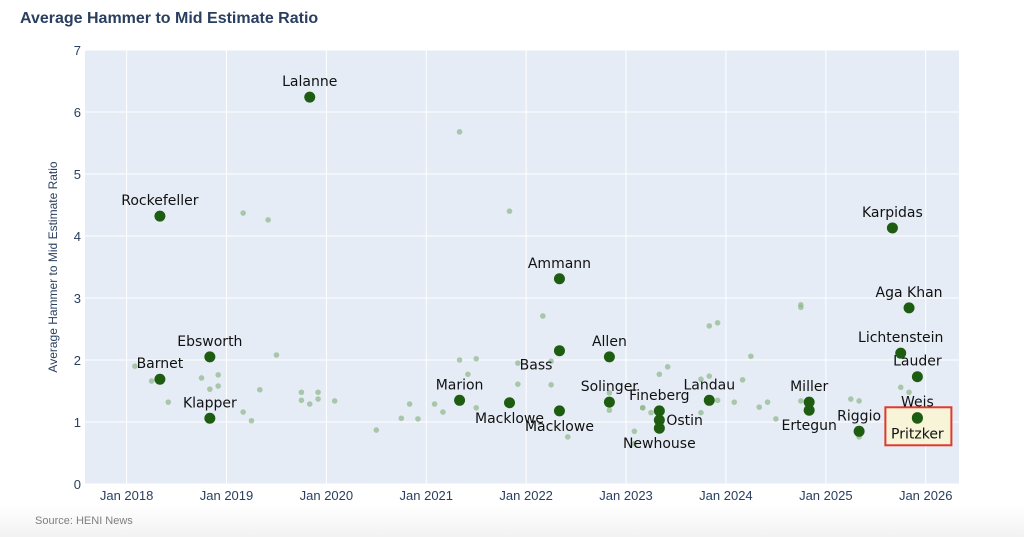 The image size is (1024, 537). Describe the element at coordinates (77, 360) in the screenshot. I see `y-tick-label: 2` at that location.